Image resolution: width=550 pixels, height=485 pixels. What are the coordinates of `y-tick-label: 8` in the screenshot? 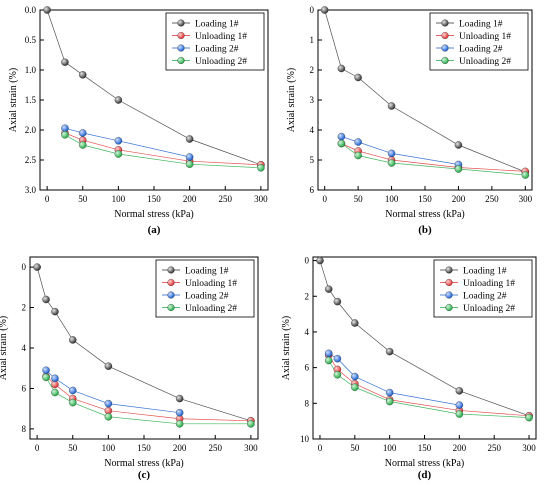 It's located at (307, 403).